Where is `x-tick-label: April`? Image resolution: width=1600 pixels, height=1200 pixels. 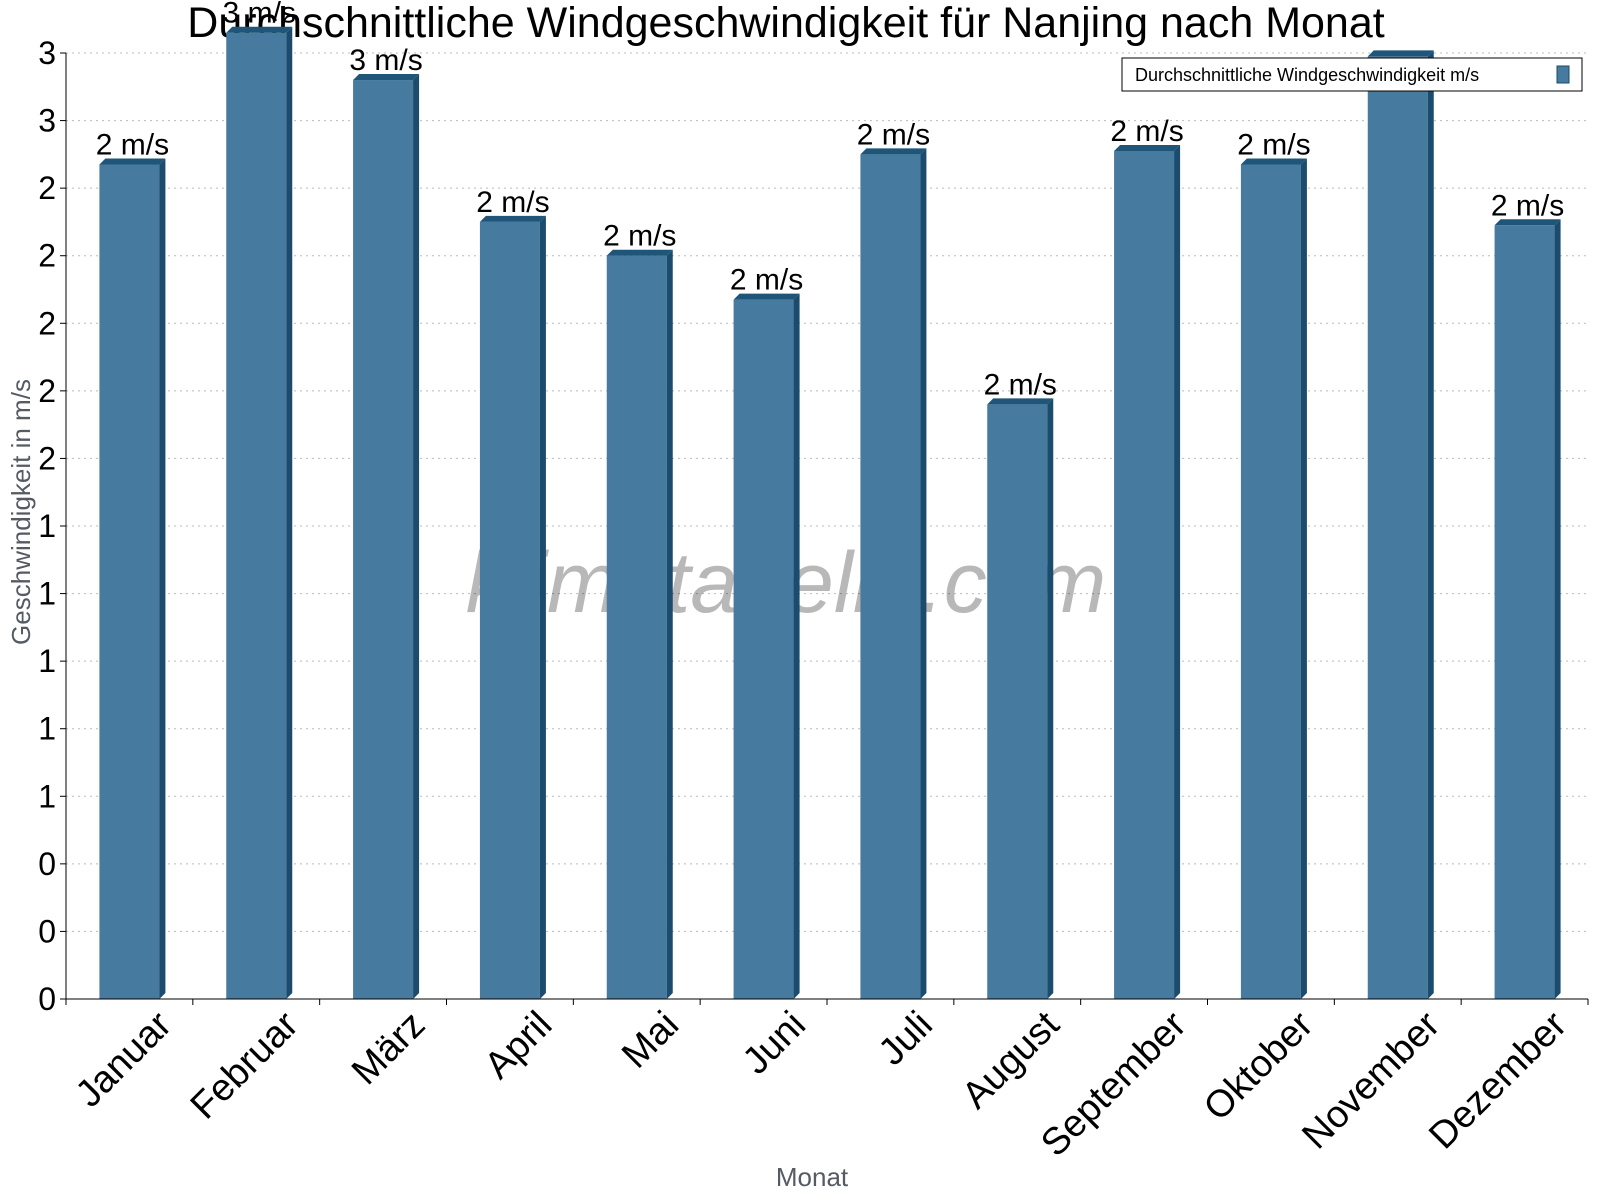 x-tick-label: April is located at coordinates (518, 1045).